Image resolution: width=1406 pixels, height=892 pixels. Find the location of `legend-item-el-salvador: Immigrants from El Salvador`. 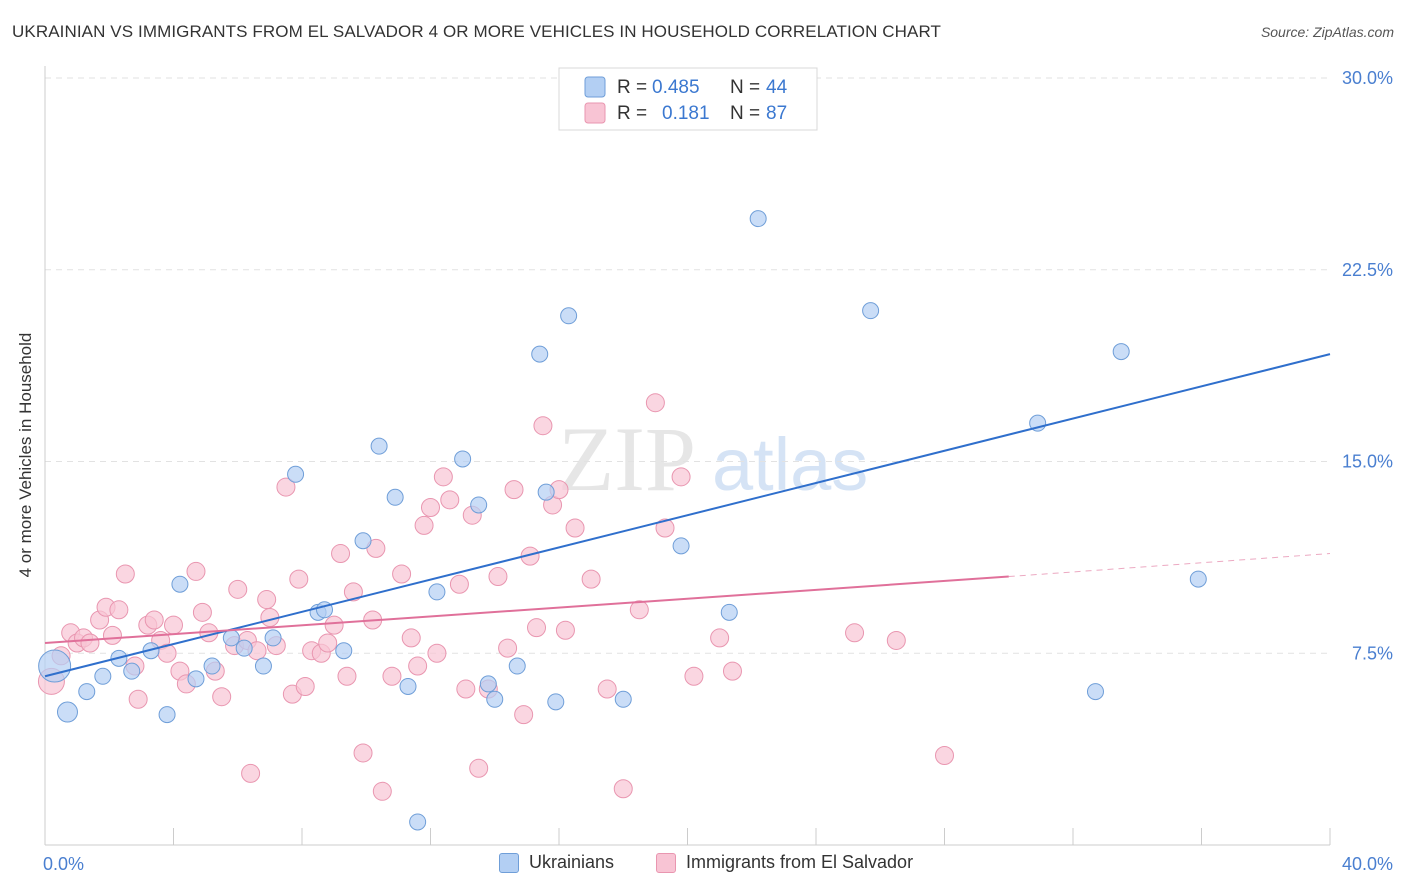

legend-item-el-salvador: Immigrants from El Salvador is located at coordinates (784, 862).